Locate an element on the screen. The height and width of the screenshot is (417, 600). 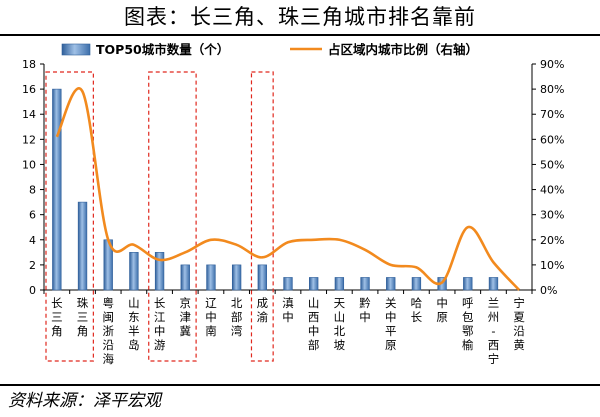
right-tick-label: 70% is located at coordinates (552, 114).